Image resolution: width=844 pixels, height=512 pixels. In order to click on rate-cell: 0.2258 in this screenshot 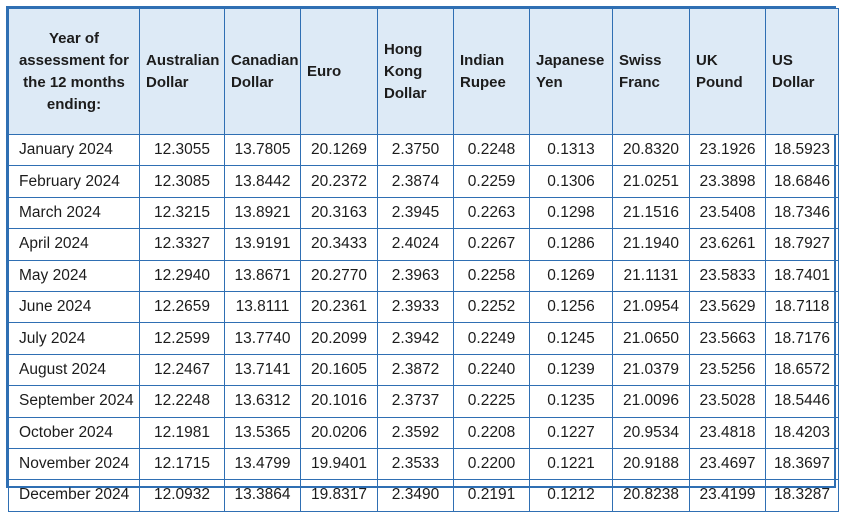, I will do `click(491, 275)`.